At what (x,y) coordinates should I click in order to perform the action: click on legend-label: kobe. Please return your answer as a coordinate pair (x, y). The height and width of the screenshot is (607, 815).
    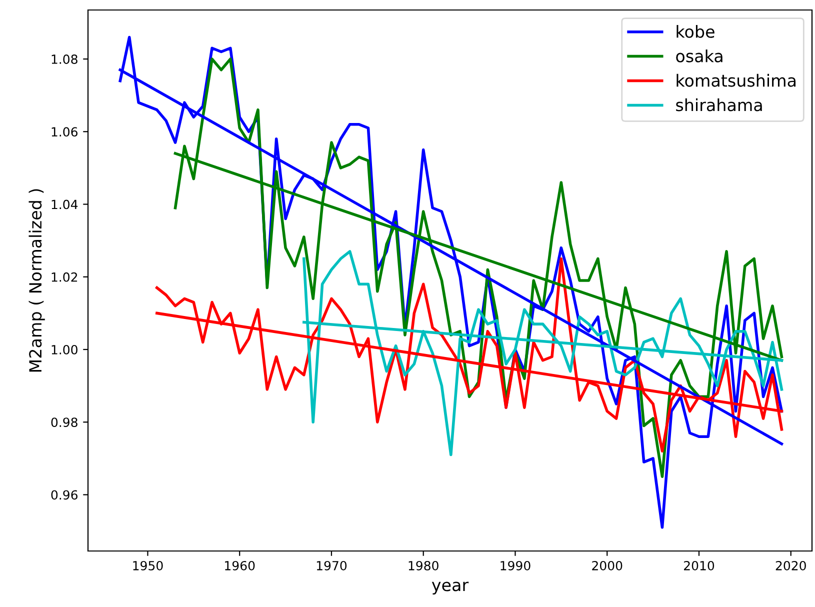
    Looking at the image, I should click on (695, 31).